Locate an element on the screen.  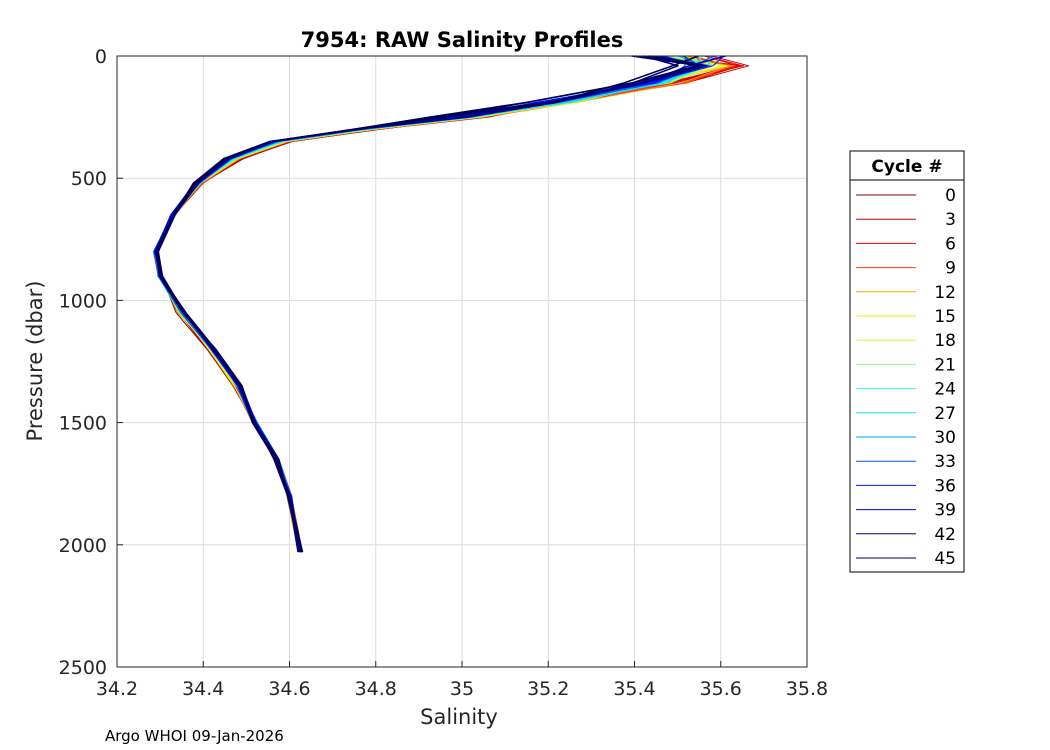
y-axis-label: Pressure (dbar) is located at coordinates (35, 361).